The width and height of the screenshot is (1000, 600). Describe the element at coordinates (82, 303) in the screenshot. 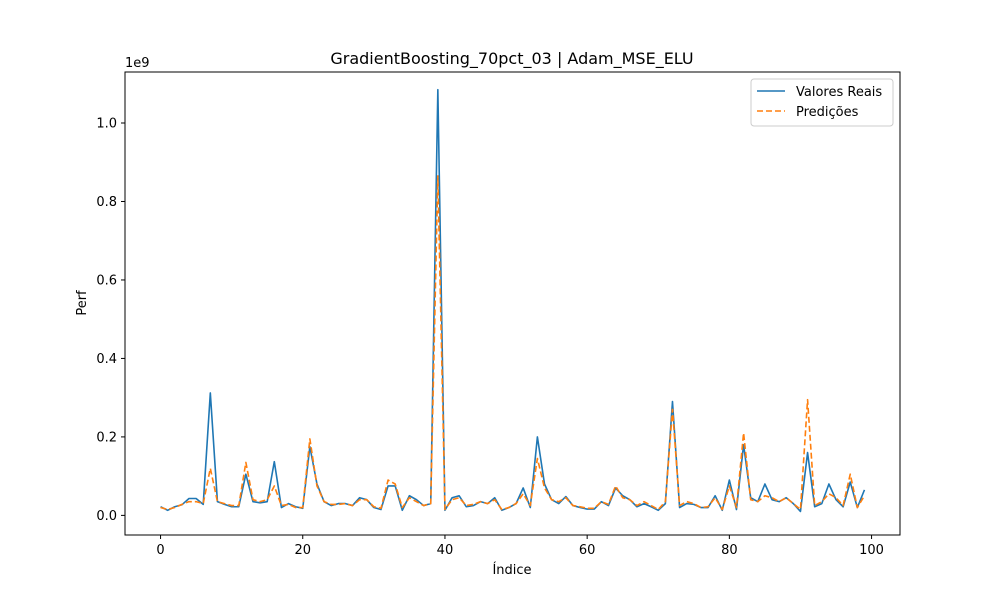

I see `y-axis-label: Perf` at that location.